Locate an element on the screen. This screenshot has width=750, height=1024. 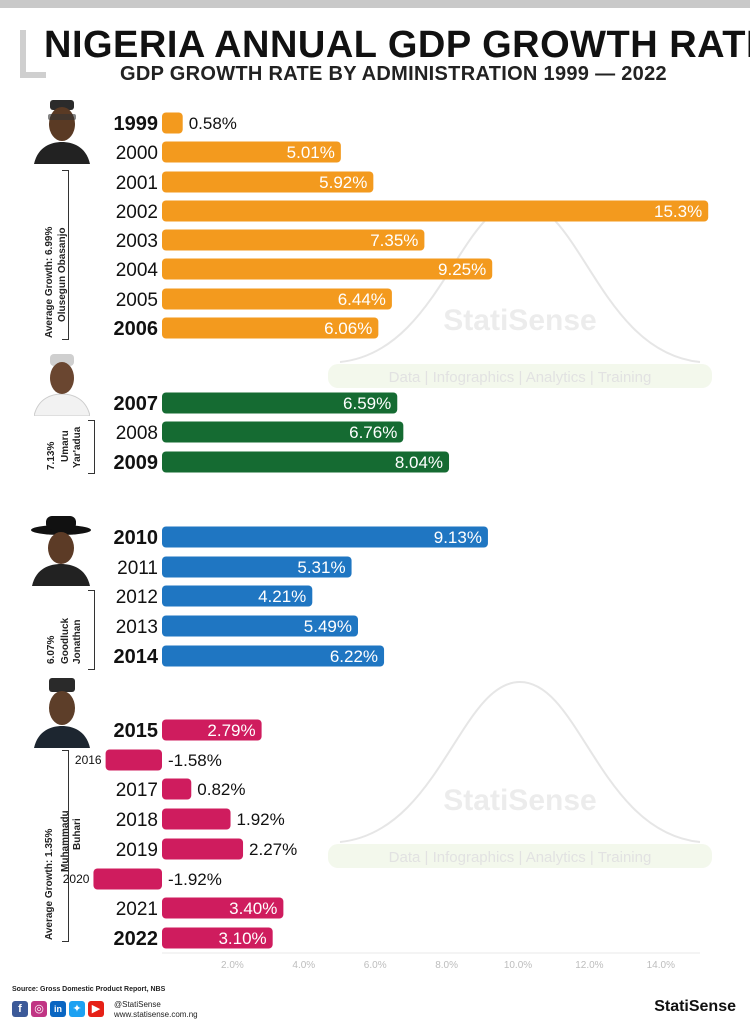
value-label-2006: 6.06% is located at coordinates (348, 328).